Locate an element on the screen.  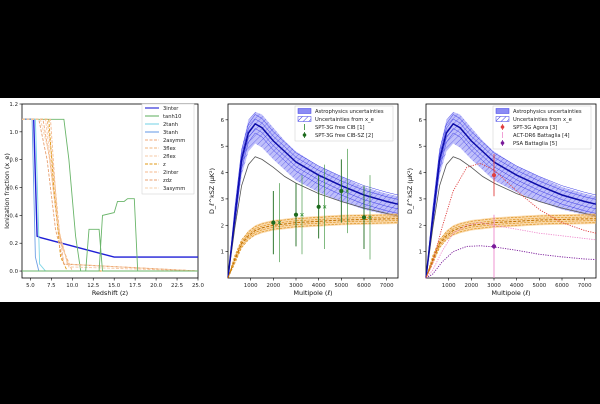
series-line-3asymm is located at coordinates (110, 195).